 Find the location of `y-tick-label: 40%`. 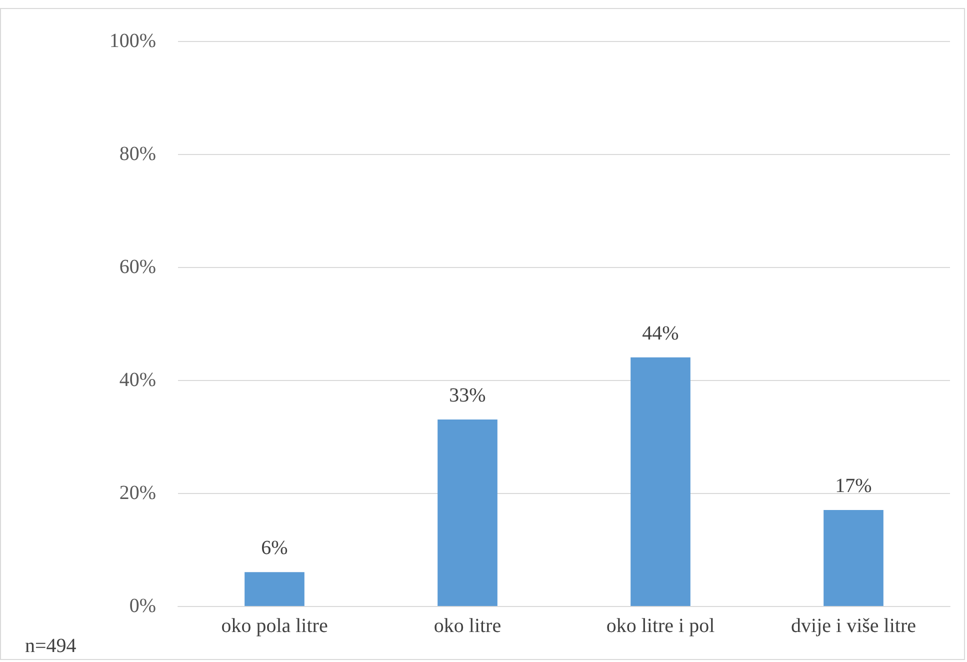

y-tick-label: 40% is located at coordinates (137, 380).